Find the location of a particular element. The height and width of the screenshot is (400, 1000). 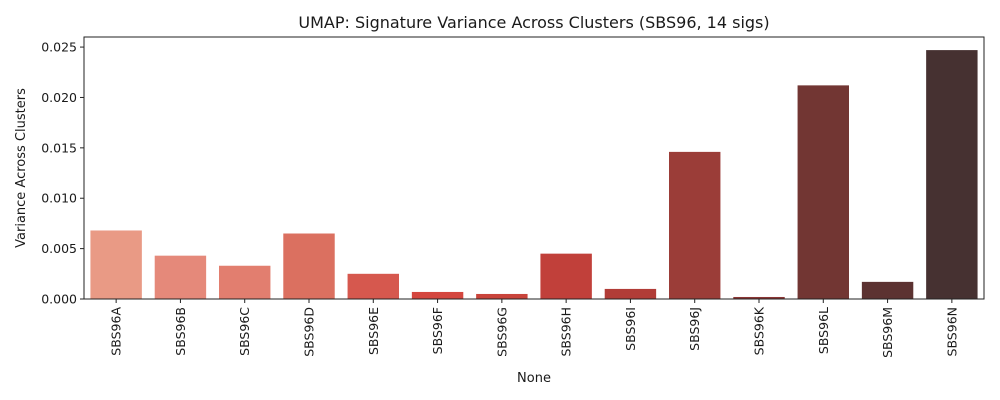

x-tick-label: SBS96M is located at coordinates (887, 332).